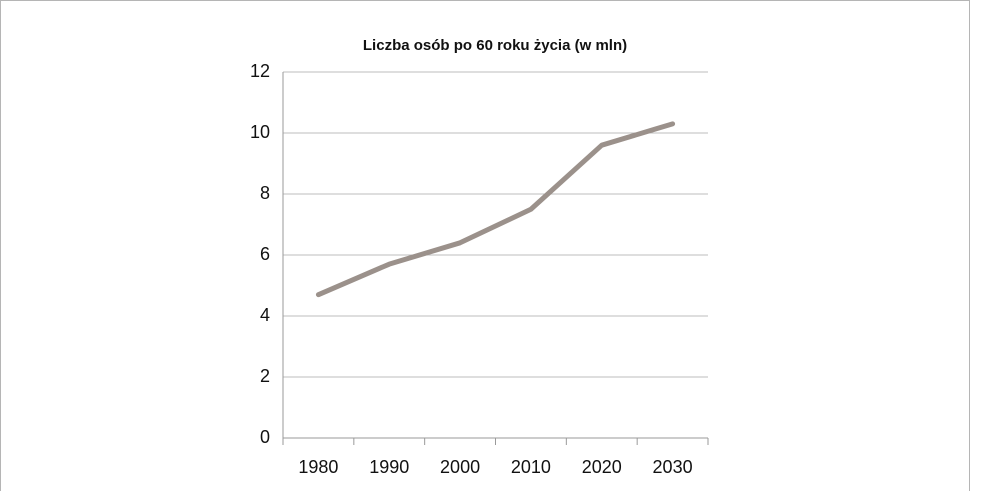 This screenshot has height=496, width=985. I want to click on x-tick-label: 2030, so click(673, 467).